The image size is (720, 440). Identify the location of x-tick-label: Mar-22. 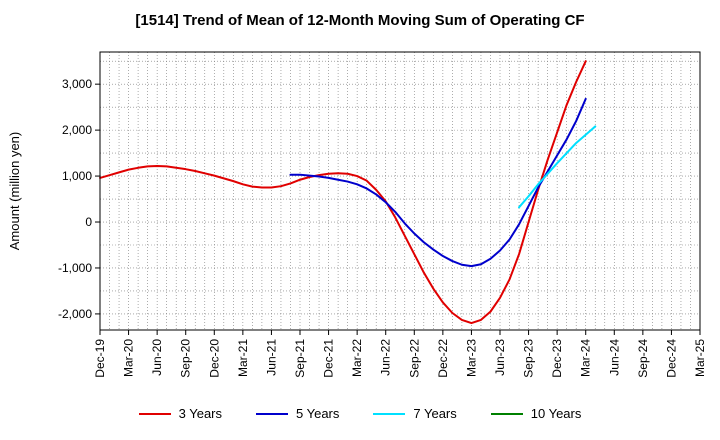
(357, 358).